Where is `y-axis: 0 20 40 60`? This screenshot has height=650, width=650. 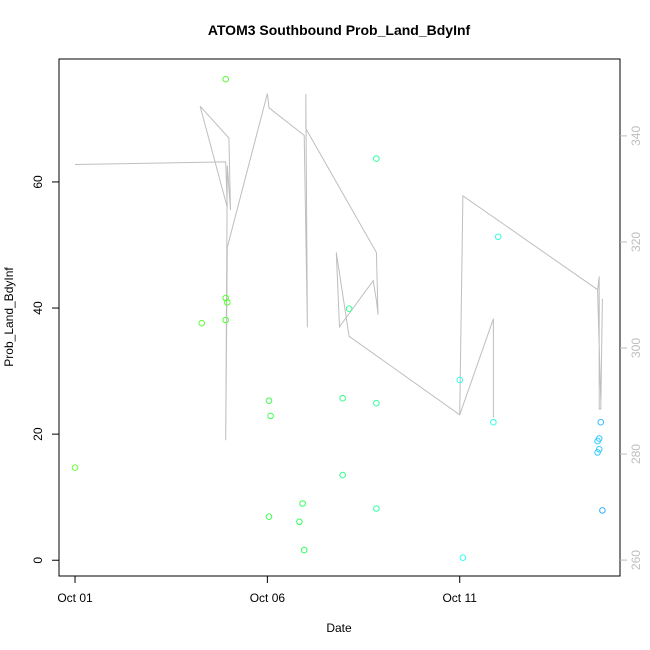 y-axis: 0 20 40 60 is located at coordinates (45, 369).